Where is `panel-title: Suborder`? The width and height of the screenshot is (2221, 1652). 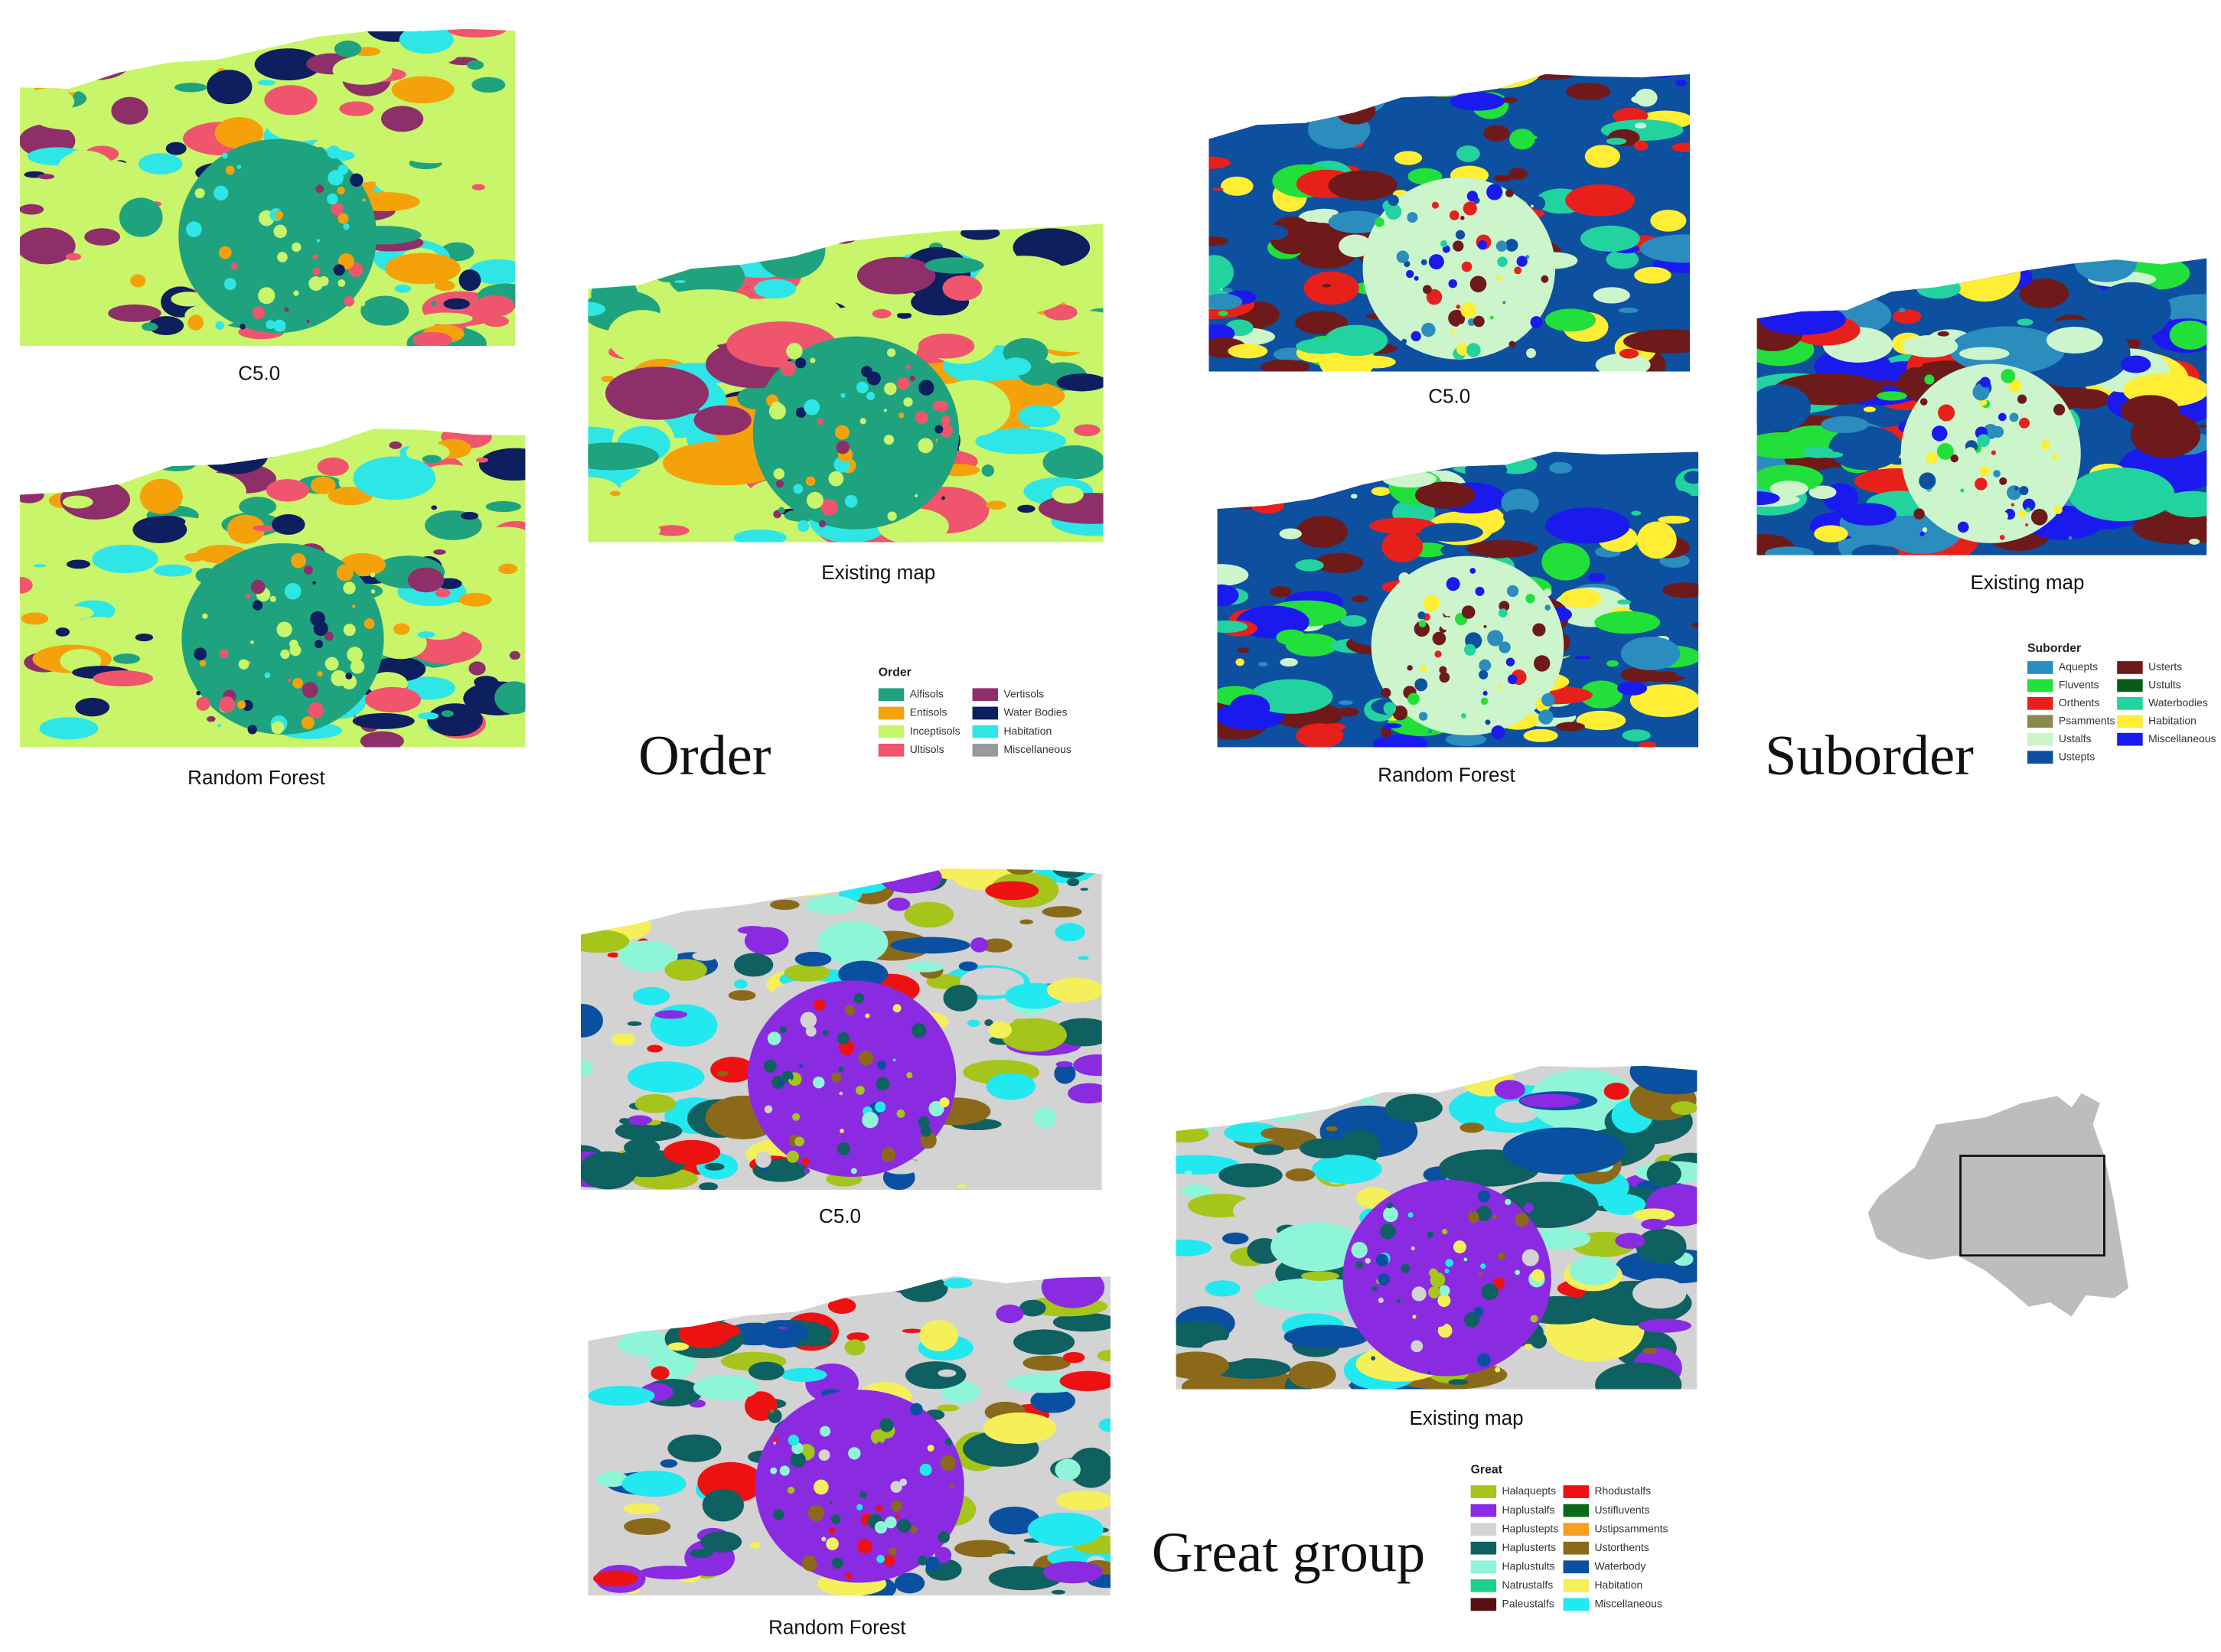 panel-title: Suborder is located at coordinates (1870, 756).